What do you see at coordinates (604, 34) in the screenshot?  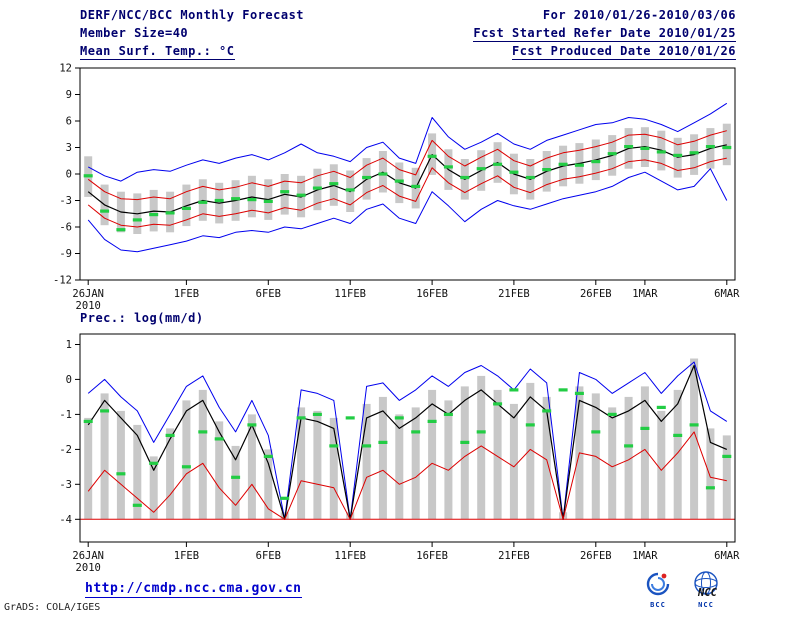 I see `fcst-start-date: Fcst Started Refer Date 2010/01/25` at bounding box center [604, 34].